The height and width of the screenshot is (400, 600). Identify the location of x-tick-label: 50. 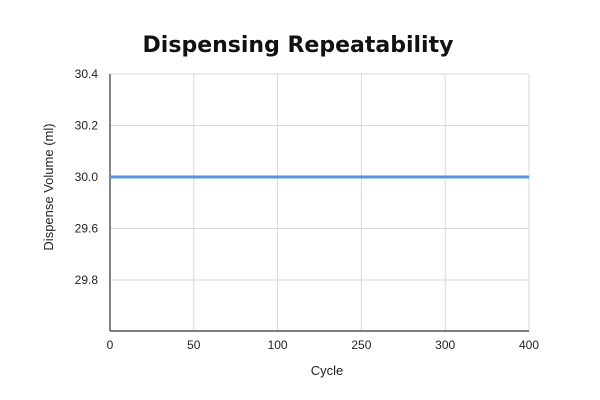
(194, 345).